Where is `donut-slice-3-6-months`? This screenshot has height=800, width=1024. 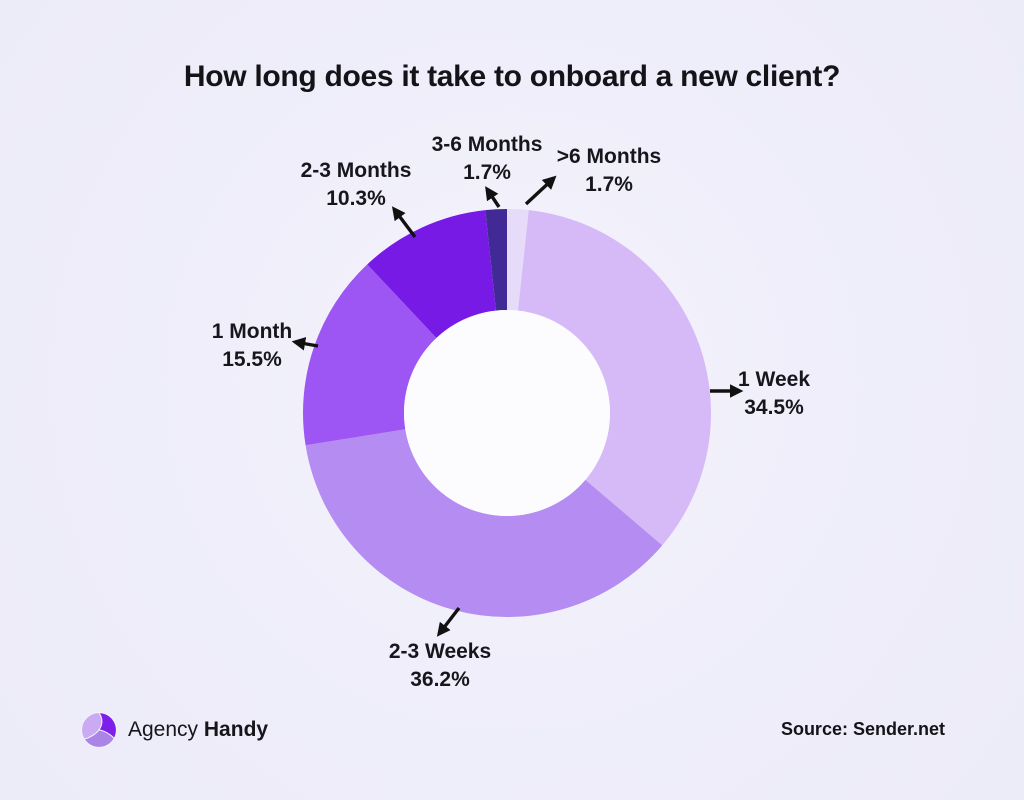 donut-slice-3-6-months is located at coordinates (496, 260).